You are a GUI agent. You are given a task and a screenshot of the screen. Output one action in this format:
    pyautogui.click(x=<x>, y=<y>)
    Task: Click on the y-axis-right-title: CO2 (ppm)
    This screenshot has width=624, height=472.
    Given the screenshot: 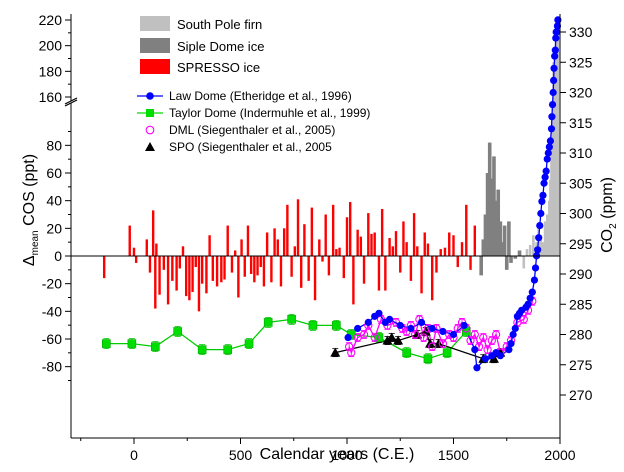 What is the action you would take?
    pyautogui.click(x=609, y=215)
    